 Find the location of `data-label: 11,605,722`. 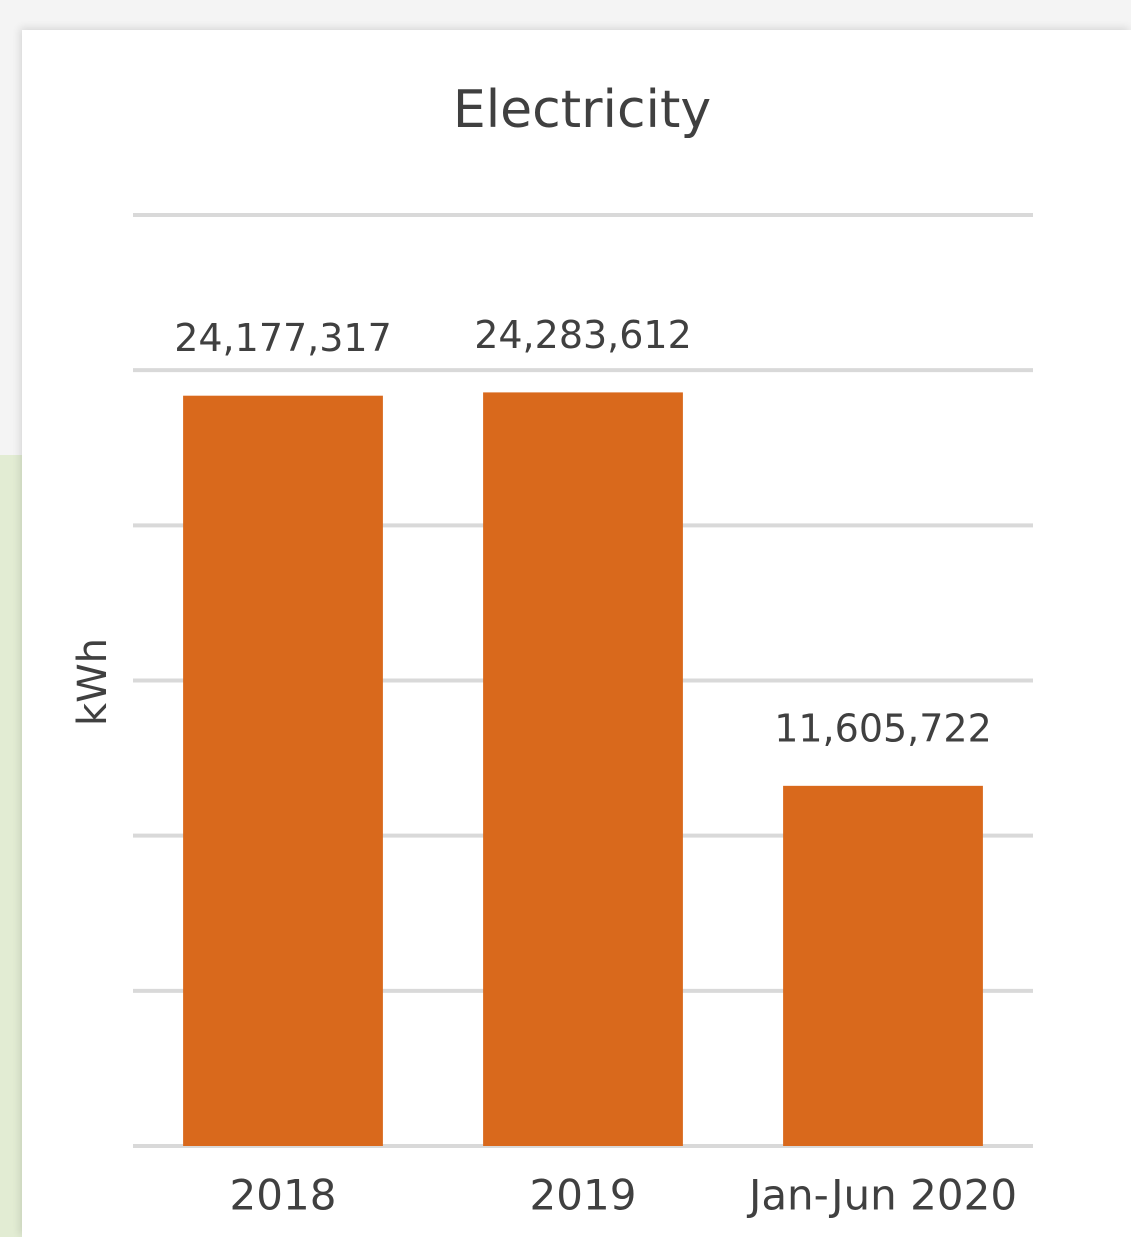

data-label: 11,605,722 is located at coordinates (883, 728).